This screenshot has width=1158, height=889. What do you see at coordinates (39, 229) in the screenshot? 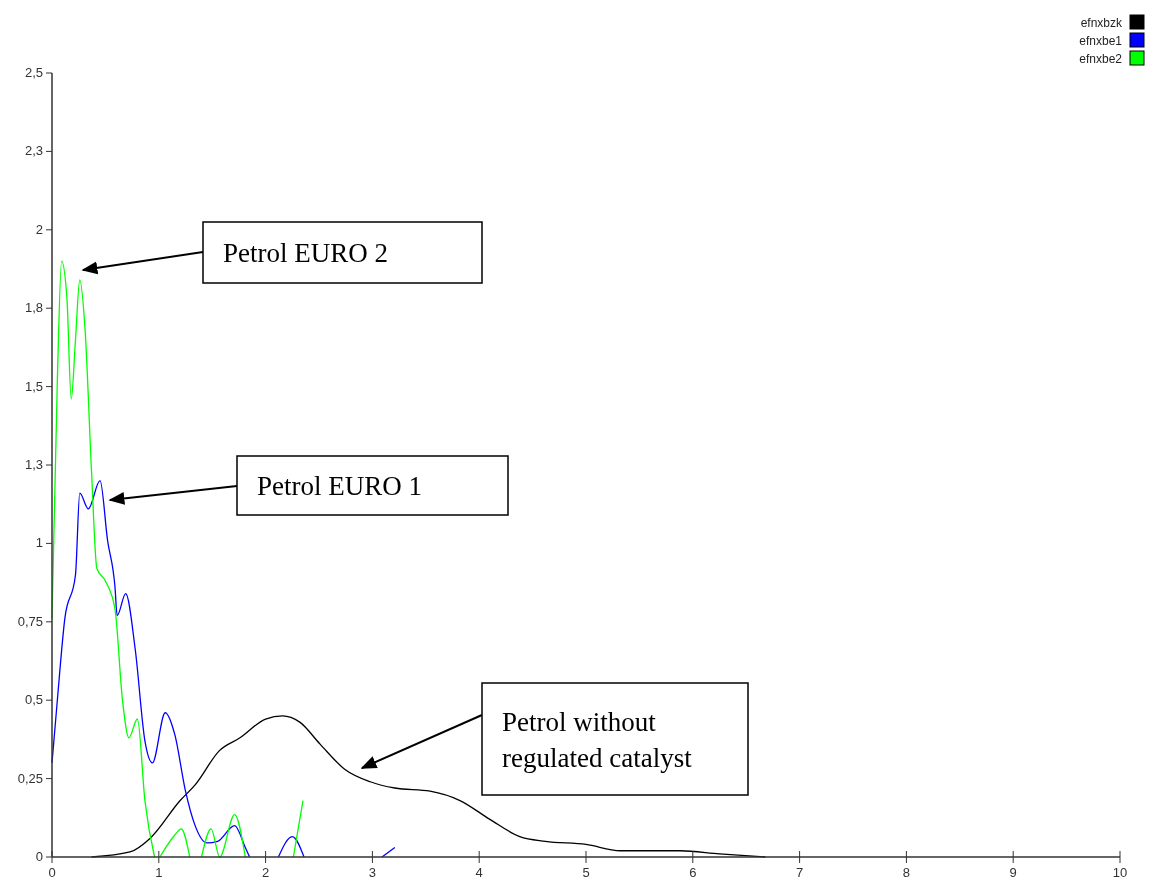
I see `y-tick-label: 2` at bounding box center [39, 229].